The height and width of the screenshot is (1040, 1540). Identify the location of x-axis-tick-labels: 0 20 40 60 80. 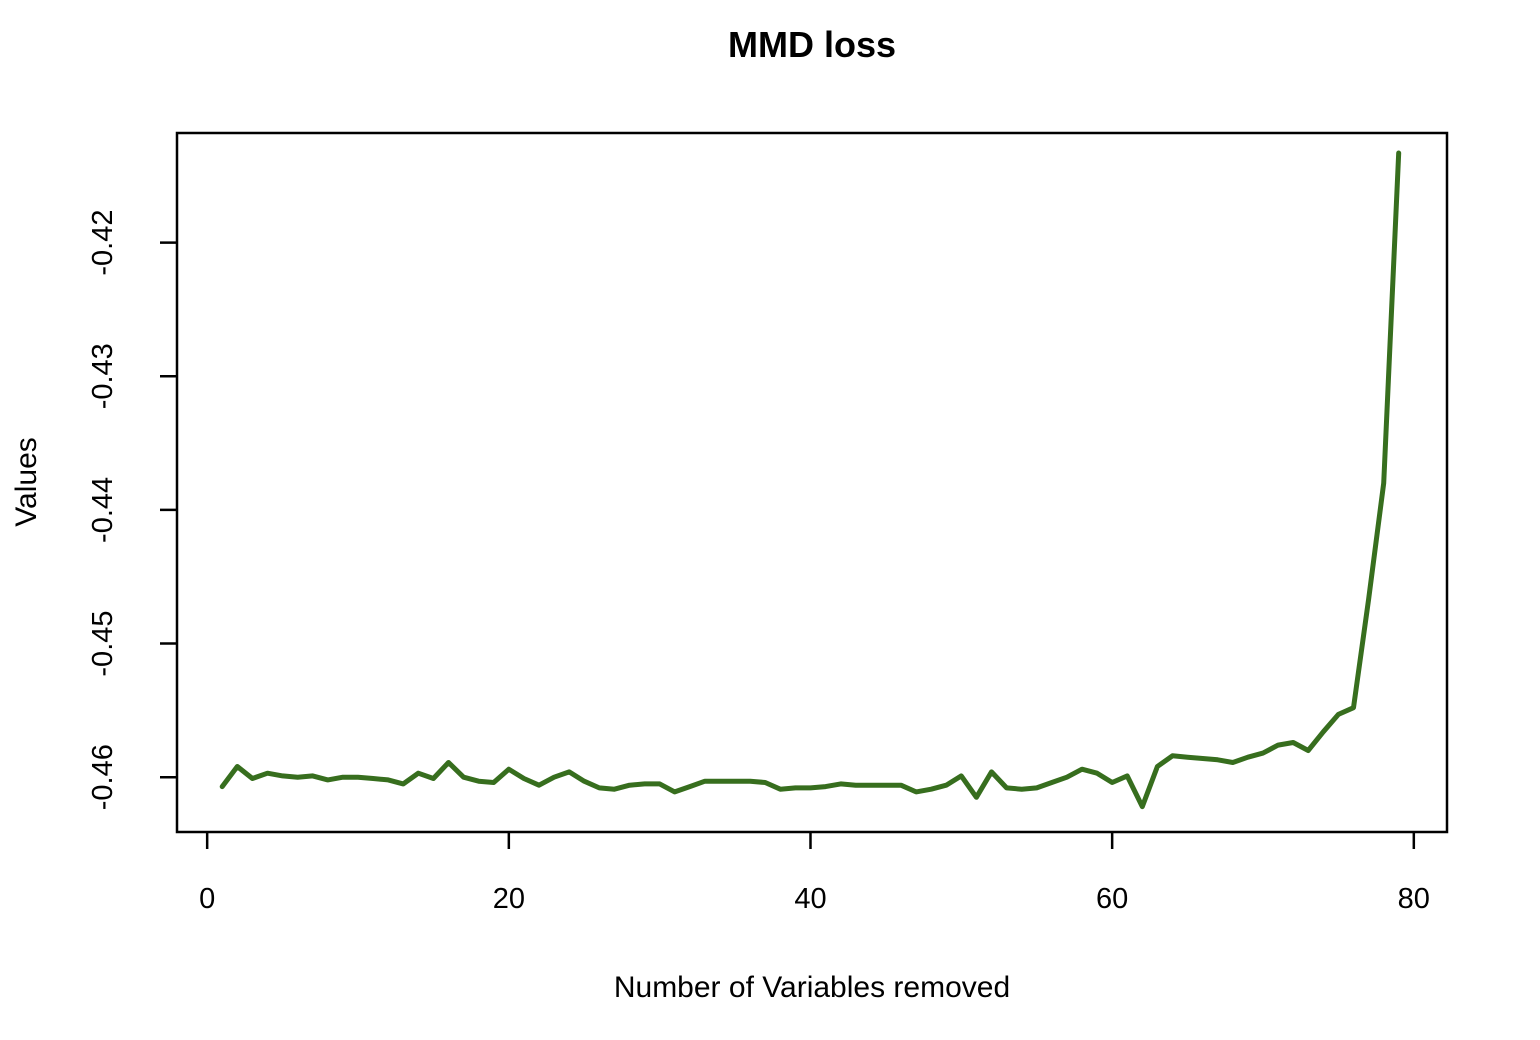
(814, 899).